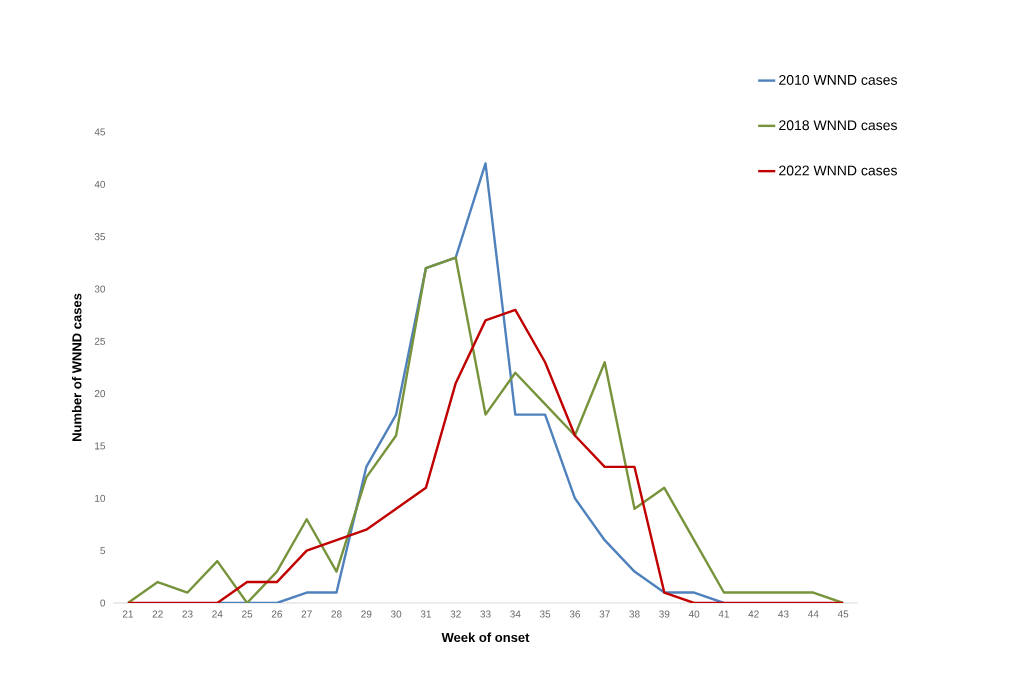 This screenshot has width=1017, height=684. I want to click on x-tick-label: 44, so click(813, 614).